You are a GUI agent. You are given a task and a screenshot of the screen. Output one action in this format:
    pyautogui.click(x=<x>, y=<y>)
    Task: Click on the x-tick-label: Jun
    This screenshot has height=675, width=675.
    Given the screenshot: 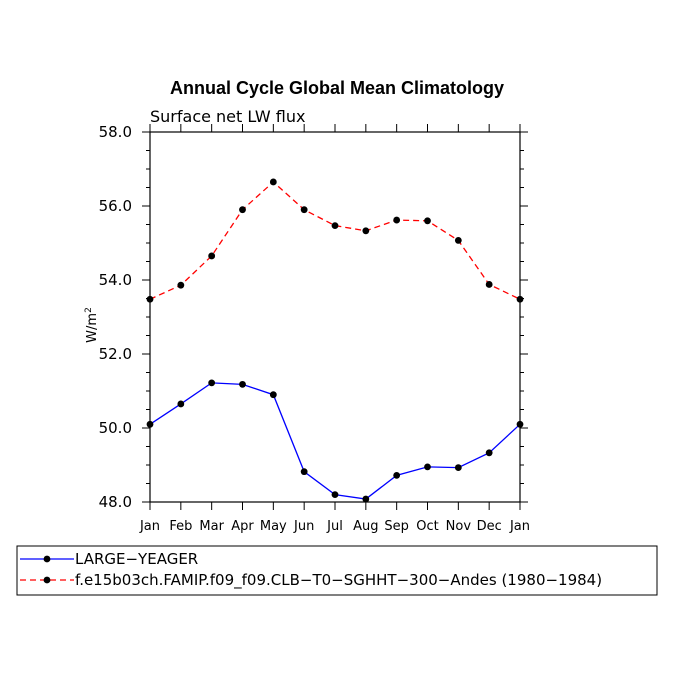 What is the action you would take?
    pyautogui.click(x=303, y=526)
    